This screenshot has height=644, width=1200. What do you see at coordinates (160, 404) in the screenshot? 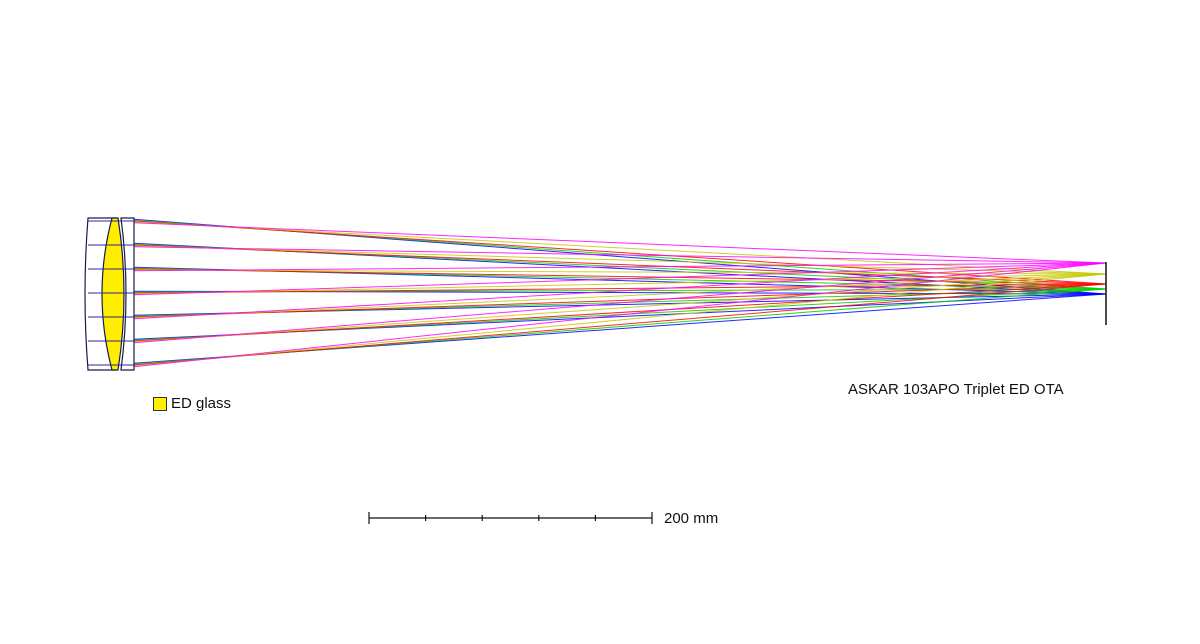
I see `ed-glass-legend-swatch` at bounding box center [160, 404].